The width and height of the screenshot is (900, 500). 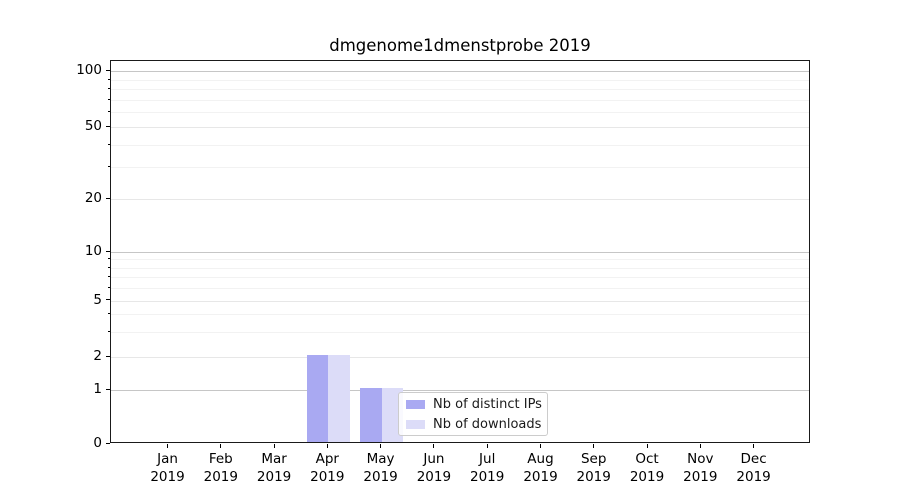 I want to click on y-tick-label: 2, so click(x=97, y=356).